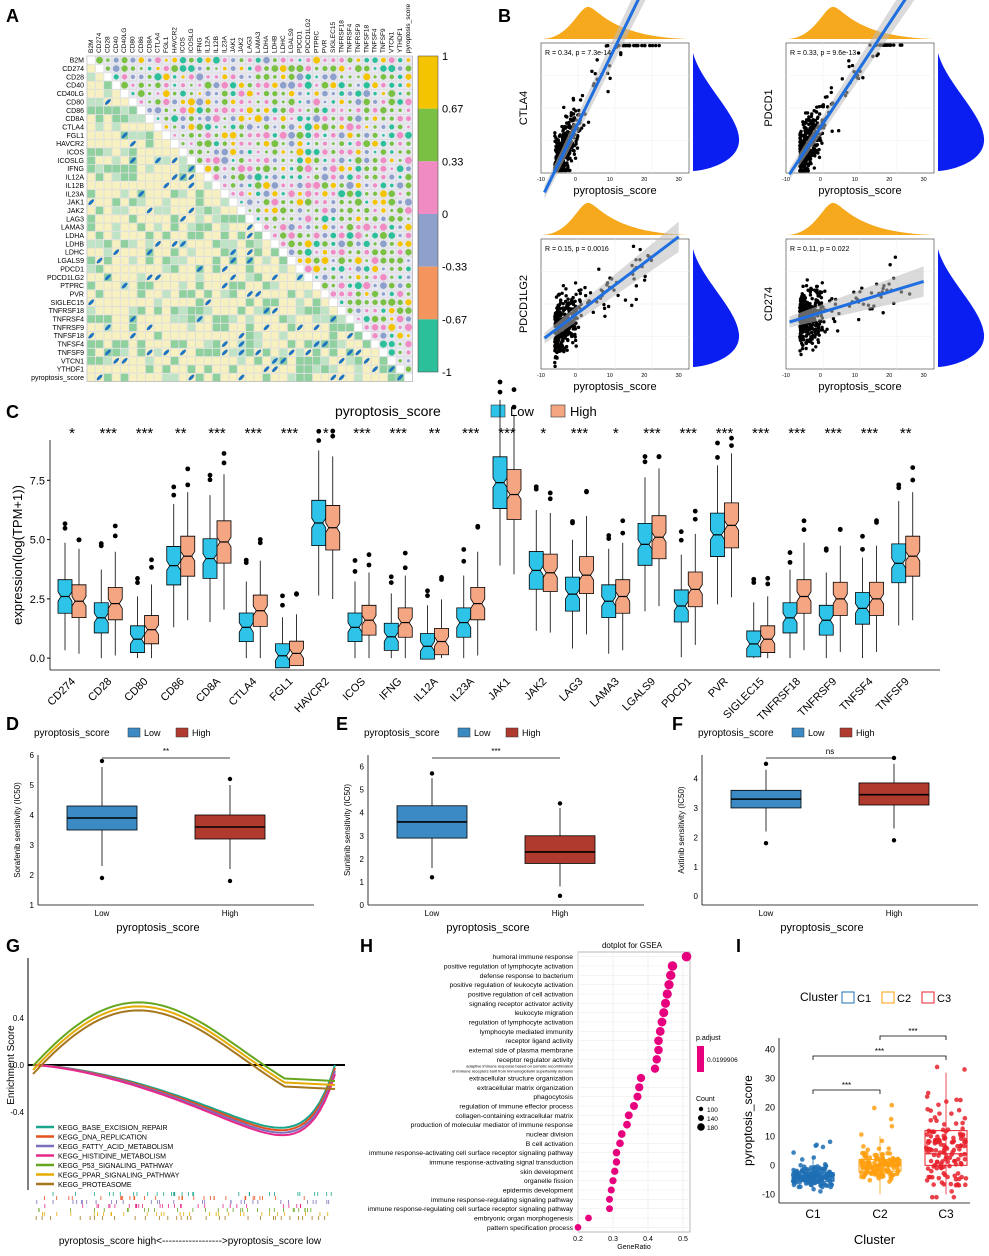  Describe the element at coordinates (820, 376) in the screenshot. I see `x-tick: 0` at that location.